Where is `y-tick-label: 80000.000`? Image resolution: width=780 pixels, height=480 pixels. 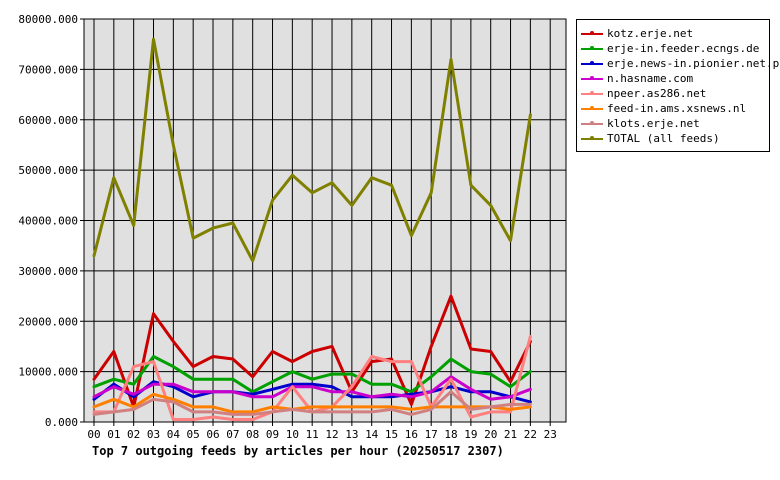
y-tick-label: 80000.000 is located at coordinates (48, 19).